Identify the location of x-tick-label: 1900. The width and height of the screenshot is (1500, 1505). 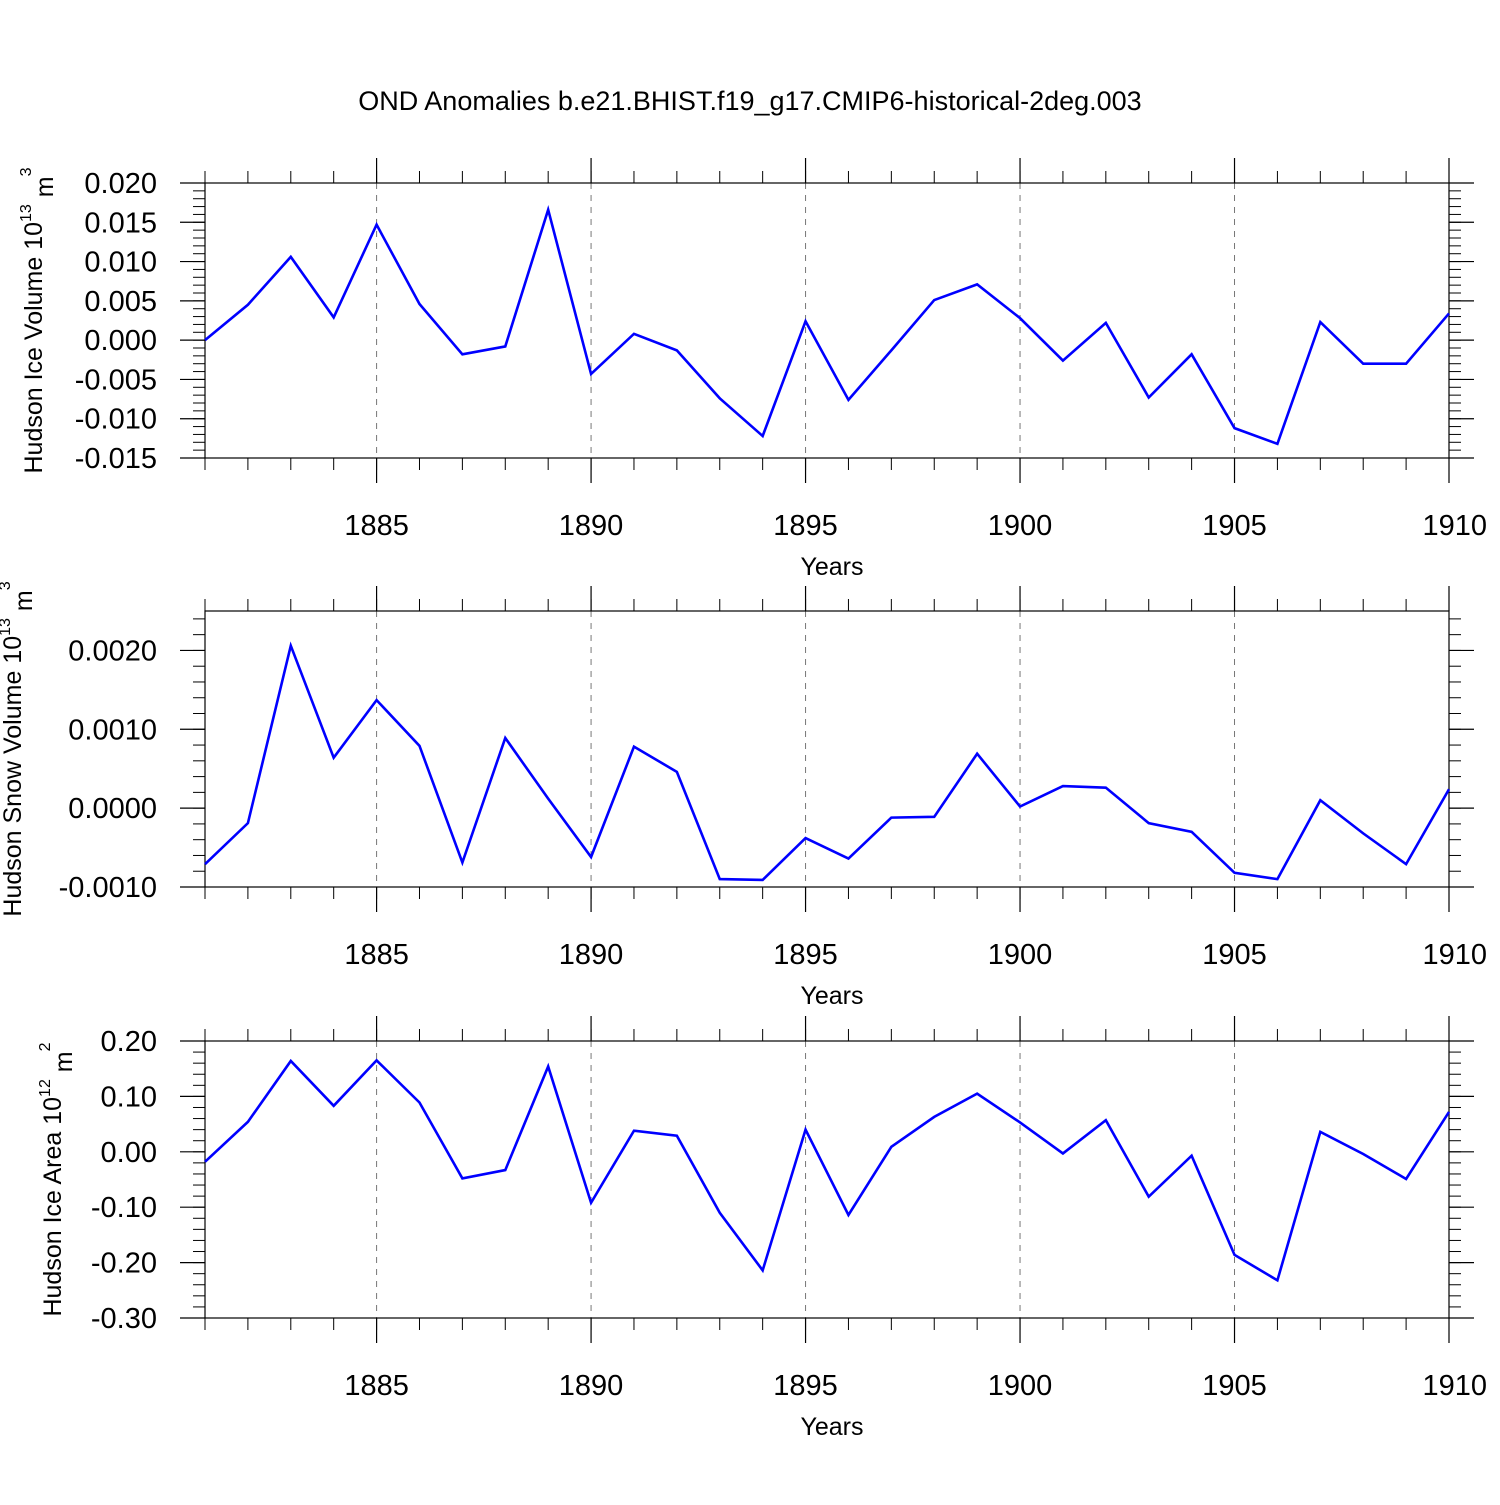
(1020, 1386).